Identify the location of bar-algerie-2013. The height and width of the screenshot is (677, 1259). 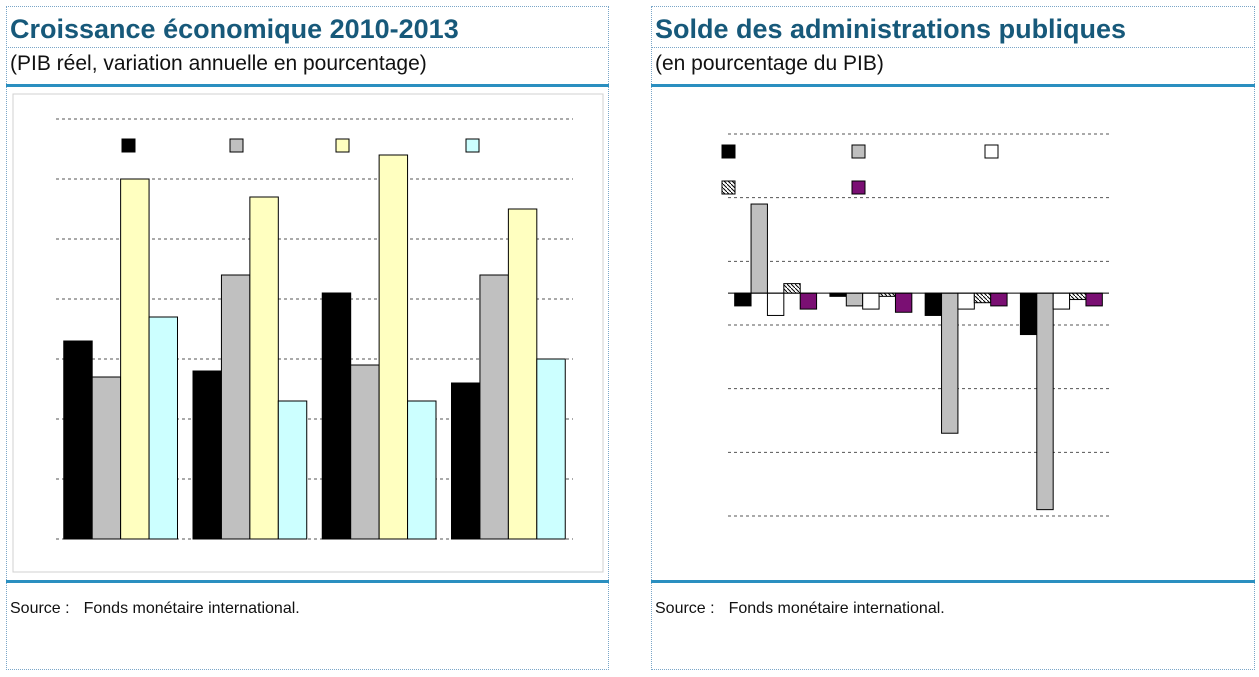
(207, 455).